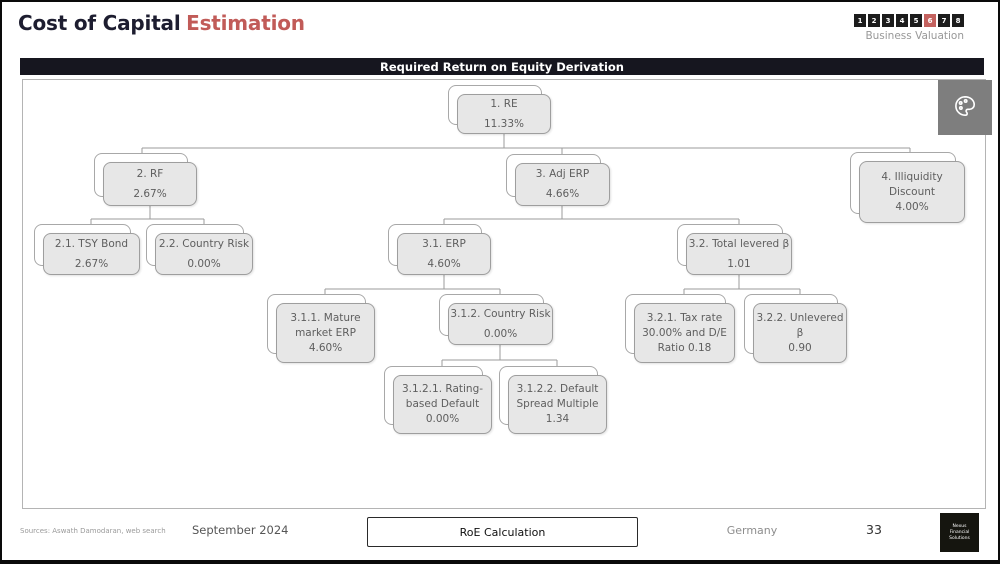 The width and height of the screenshot is (1000, 564). I want to click on page-indicator-4: 4, so click(902, 20).